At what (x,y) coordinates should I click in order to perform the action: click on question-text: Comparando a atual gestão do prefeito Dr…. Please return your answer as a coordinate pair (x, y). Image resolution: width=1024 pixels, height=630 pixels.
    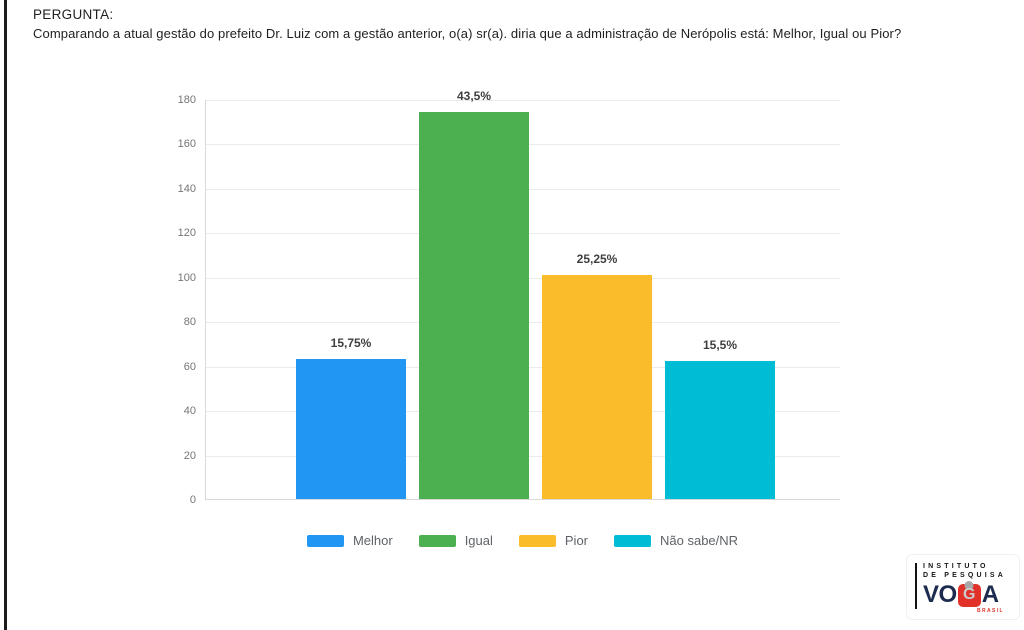
    Looking at the image, I should click on (467, 33).